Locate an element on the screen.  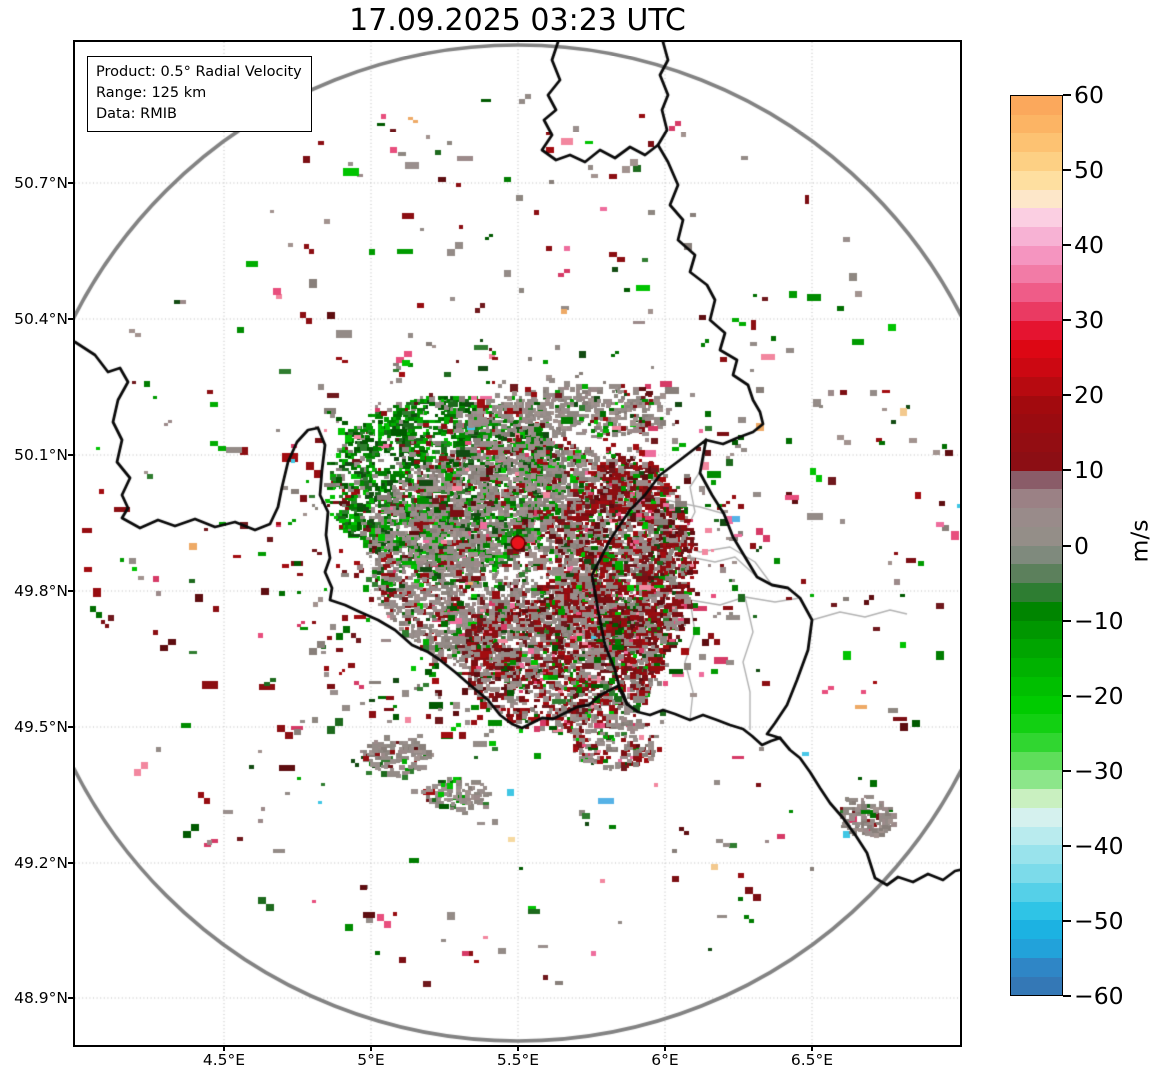
y-tick-label: 48.9°N is located at coordinates (41, 998).